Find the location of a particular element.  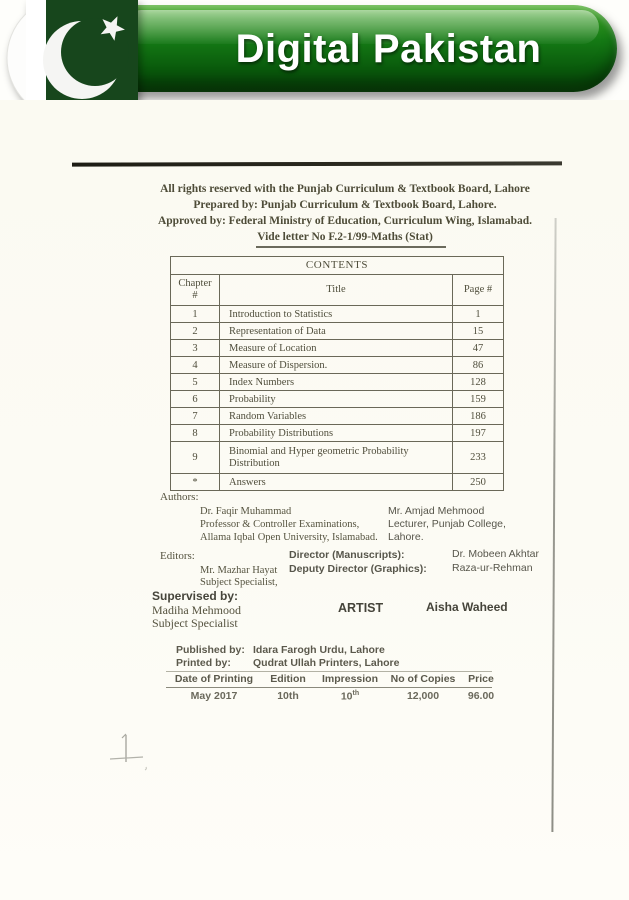

table-row: 8 Probability Distributions 197 is located at coordinates (337, 432).